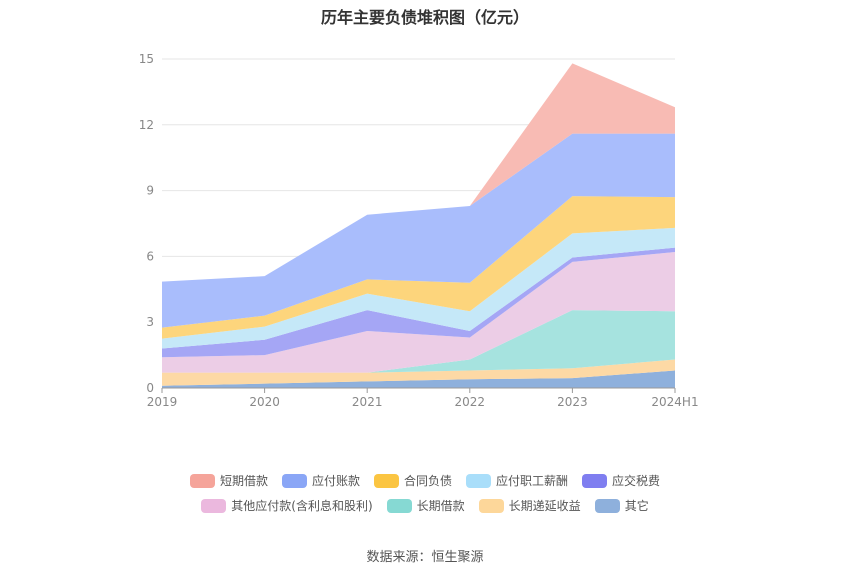 The height and width of the screenshot is (575, 850). Describe the element at coordinates (150, 322) in the screenshot. I see `y-tick-label: 3` at that location.